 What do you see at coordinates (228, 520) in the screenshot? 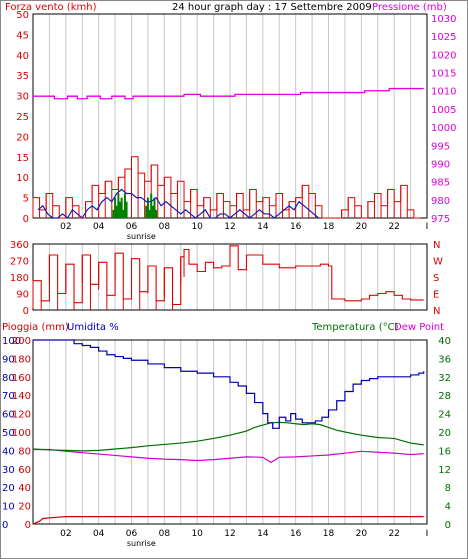
I see `rain-series` at bounding box center [228, 520].